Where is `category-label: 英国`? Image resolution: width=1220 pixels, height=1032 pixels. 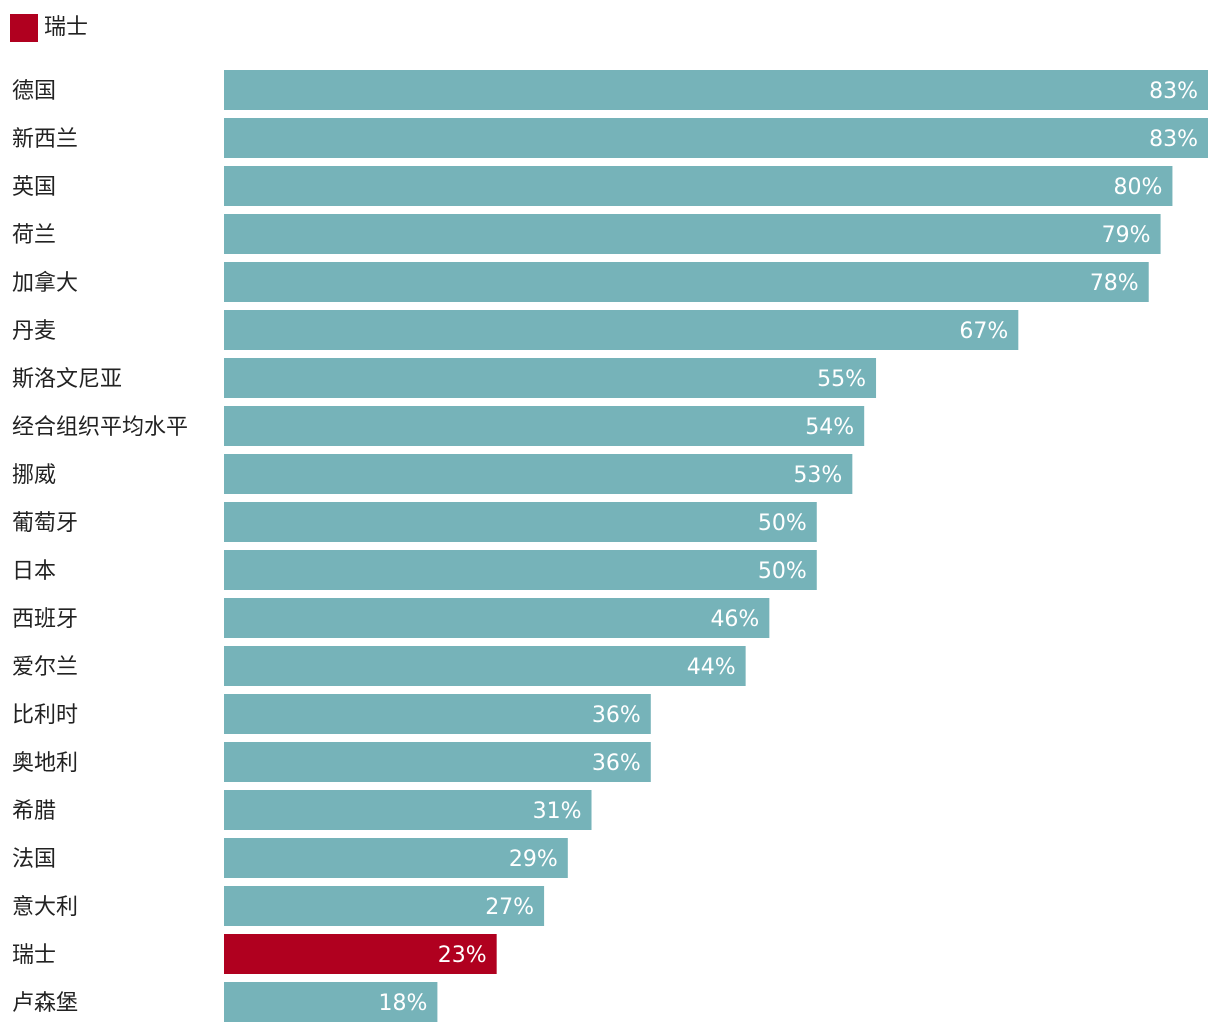
category-label: 英国 is located at coordinates (34, 187).